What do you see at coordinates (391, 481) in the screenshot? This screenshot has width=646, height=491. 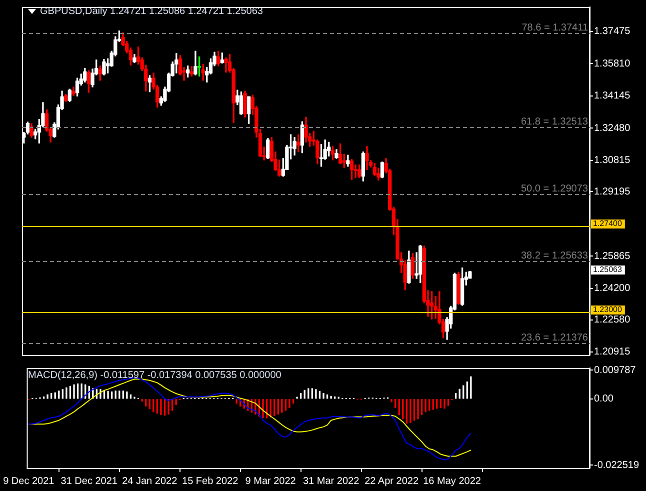 I see `x-tick-label: 22 Apr 2022` at bounding box center [391, 481].